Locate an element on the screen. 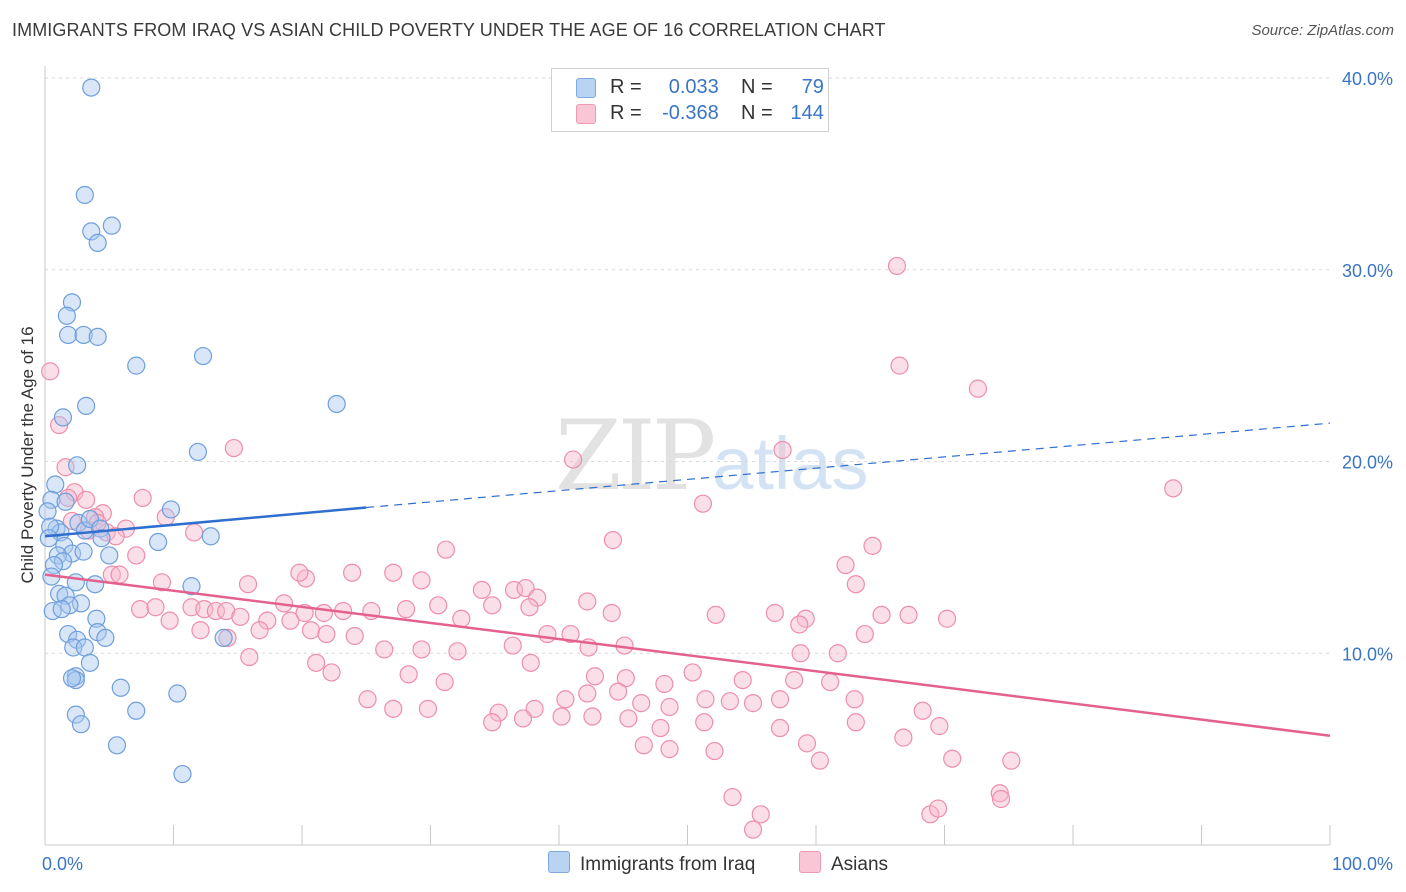 This screenshot has width=1406, height=892. x-tick-label: 0.0% is located at coordinates (62, 864).